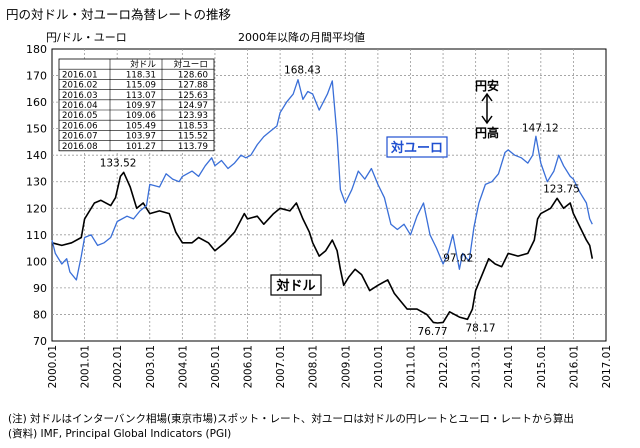 The image size is (640, 448). I want to click on table-header-cell: 対ユーロ, so click(191, 64).